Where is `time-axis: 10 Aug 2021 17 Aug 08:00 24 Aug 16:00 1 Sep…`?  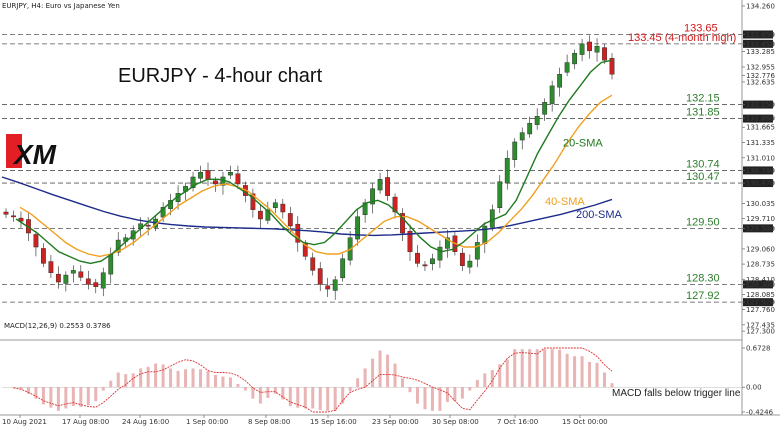
time-axis: 10 Aug 2021 17 Aug 08:00 24 Aug 16:00 1 Sep… is located at coordinates (305, 420).